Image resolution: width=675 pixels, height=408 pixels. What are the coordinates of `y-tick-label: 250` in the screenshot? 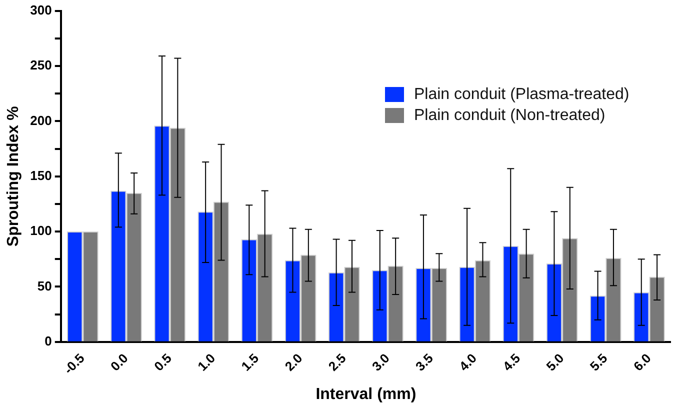 It's located at (41, 65).